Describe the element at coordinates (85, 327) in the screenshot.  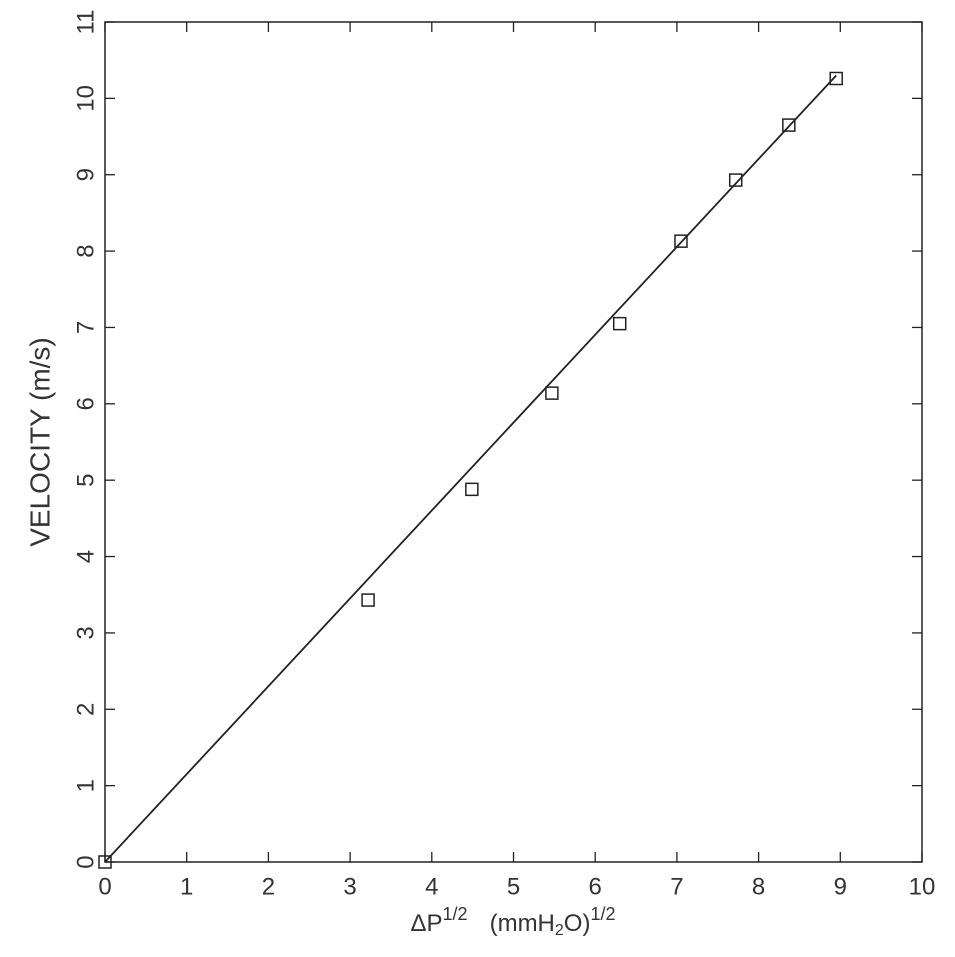
I see `y-tick-label: 7` at that location.